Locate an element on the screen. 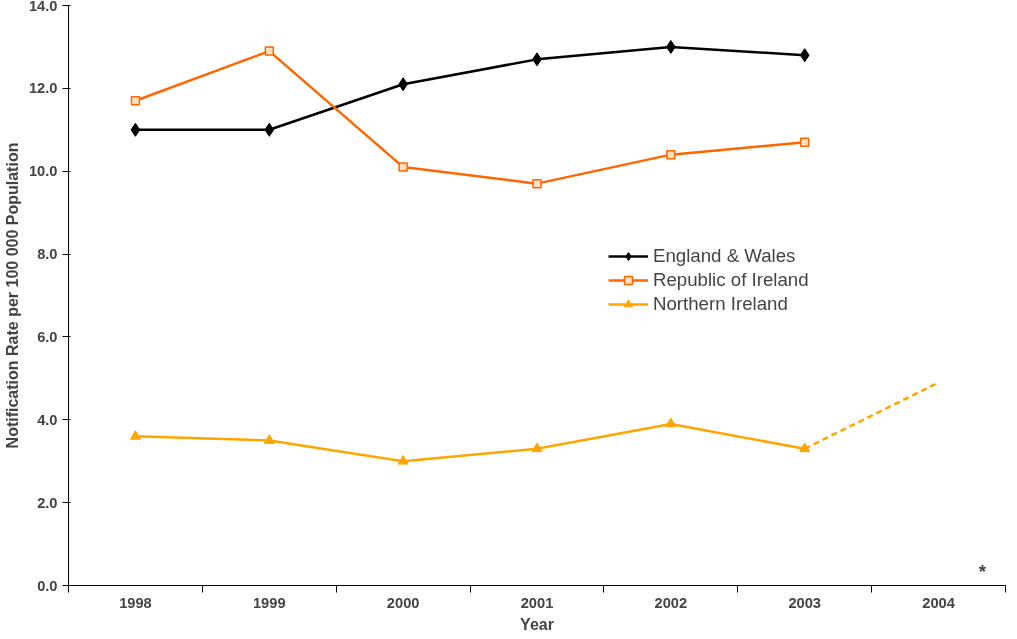  y-tick-label: 2.0 is located at coordinates (47, 502).